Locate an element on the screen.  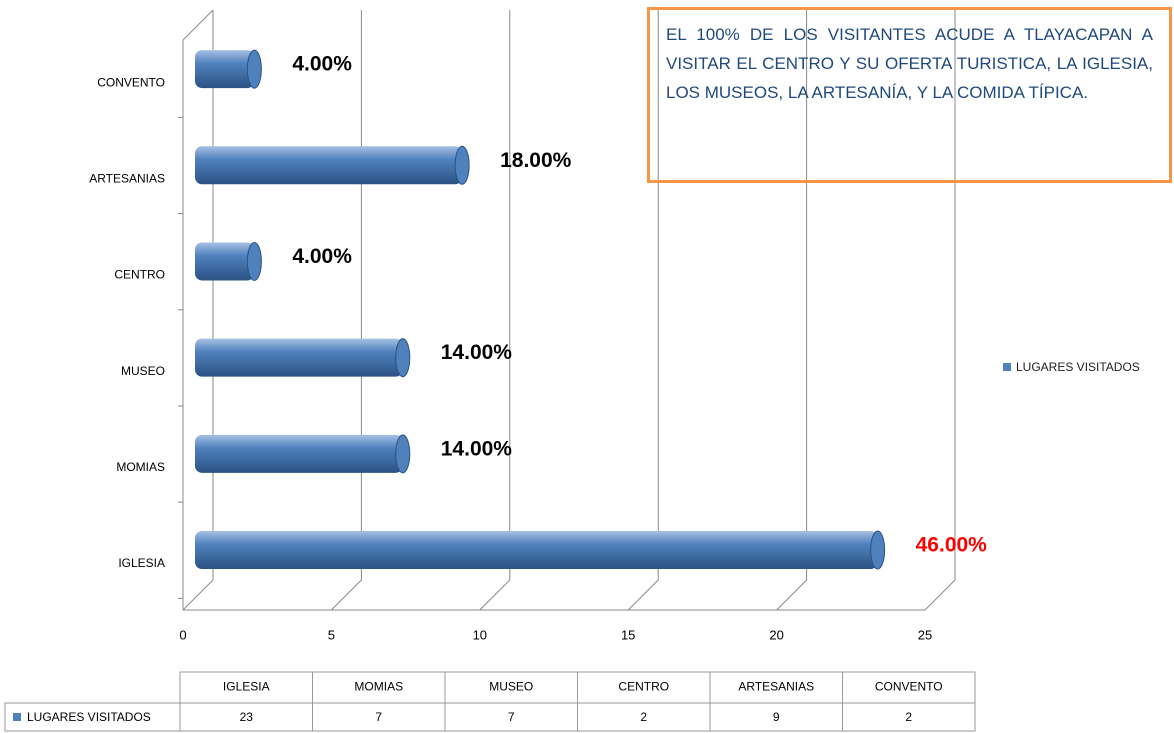
table-series-name: LUGARES VISITADOS is located at coordinates (89, 717).